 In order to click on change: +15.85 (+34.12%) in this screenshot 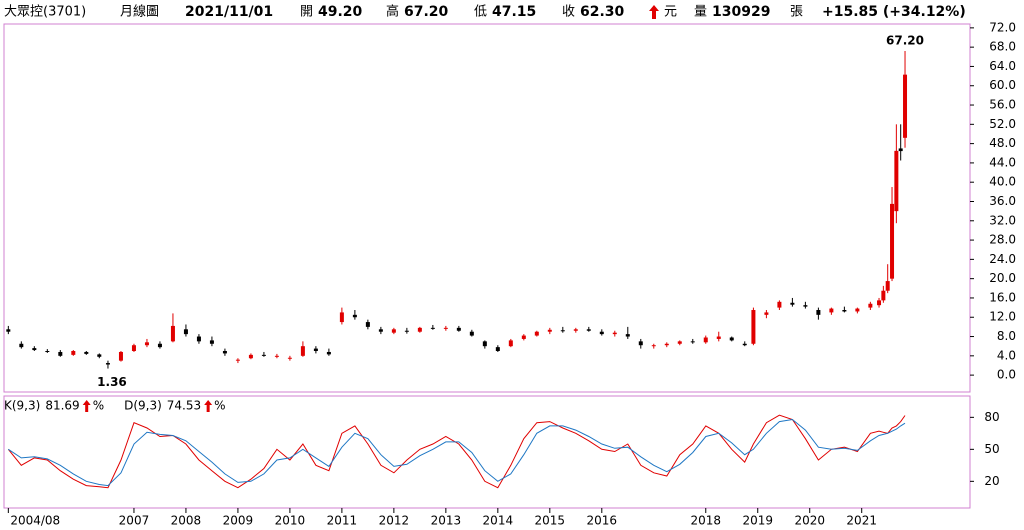, I will do `click(894, 12)`.